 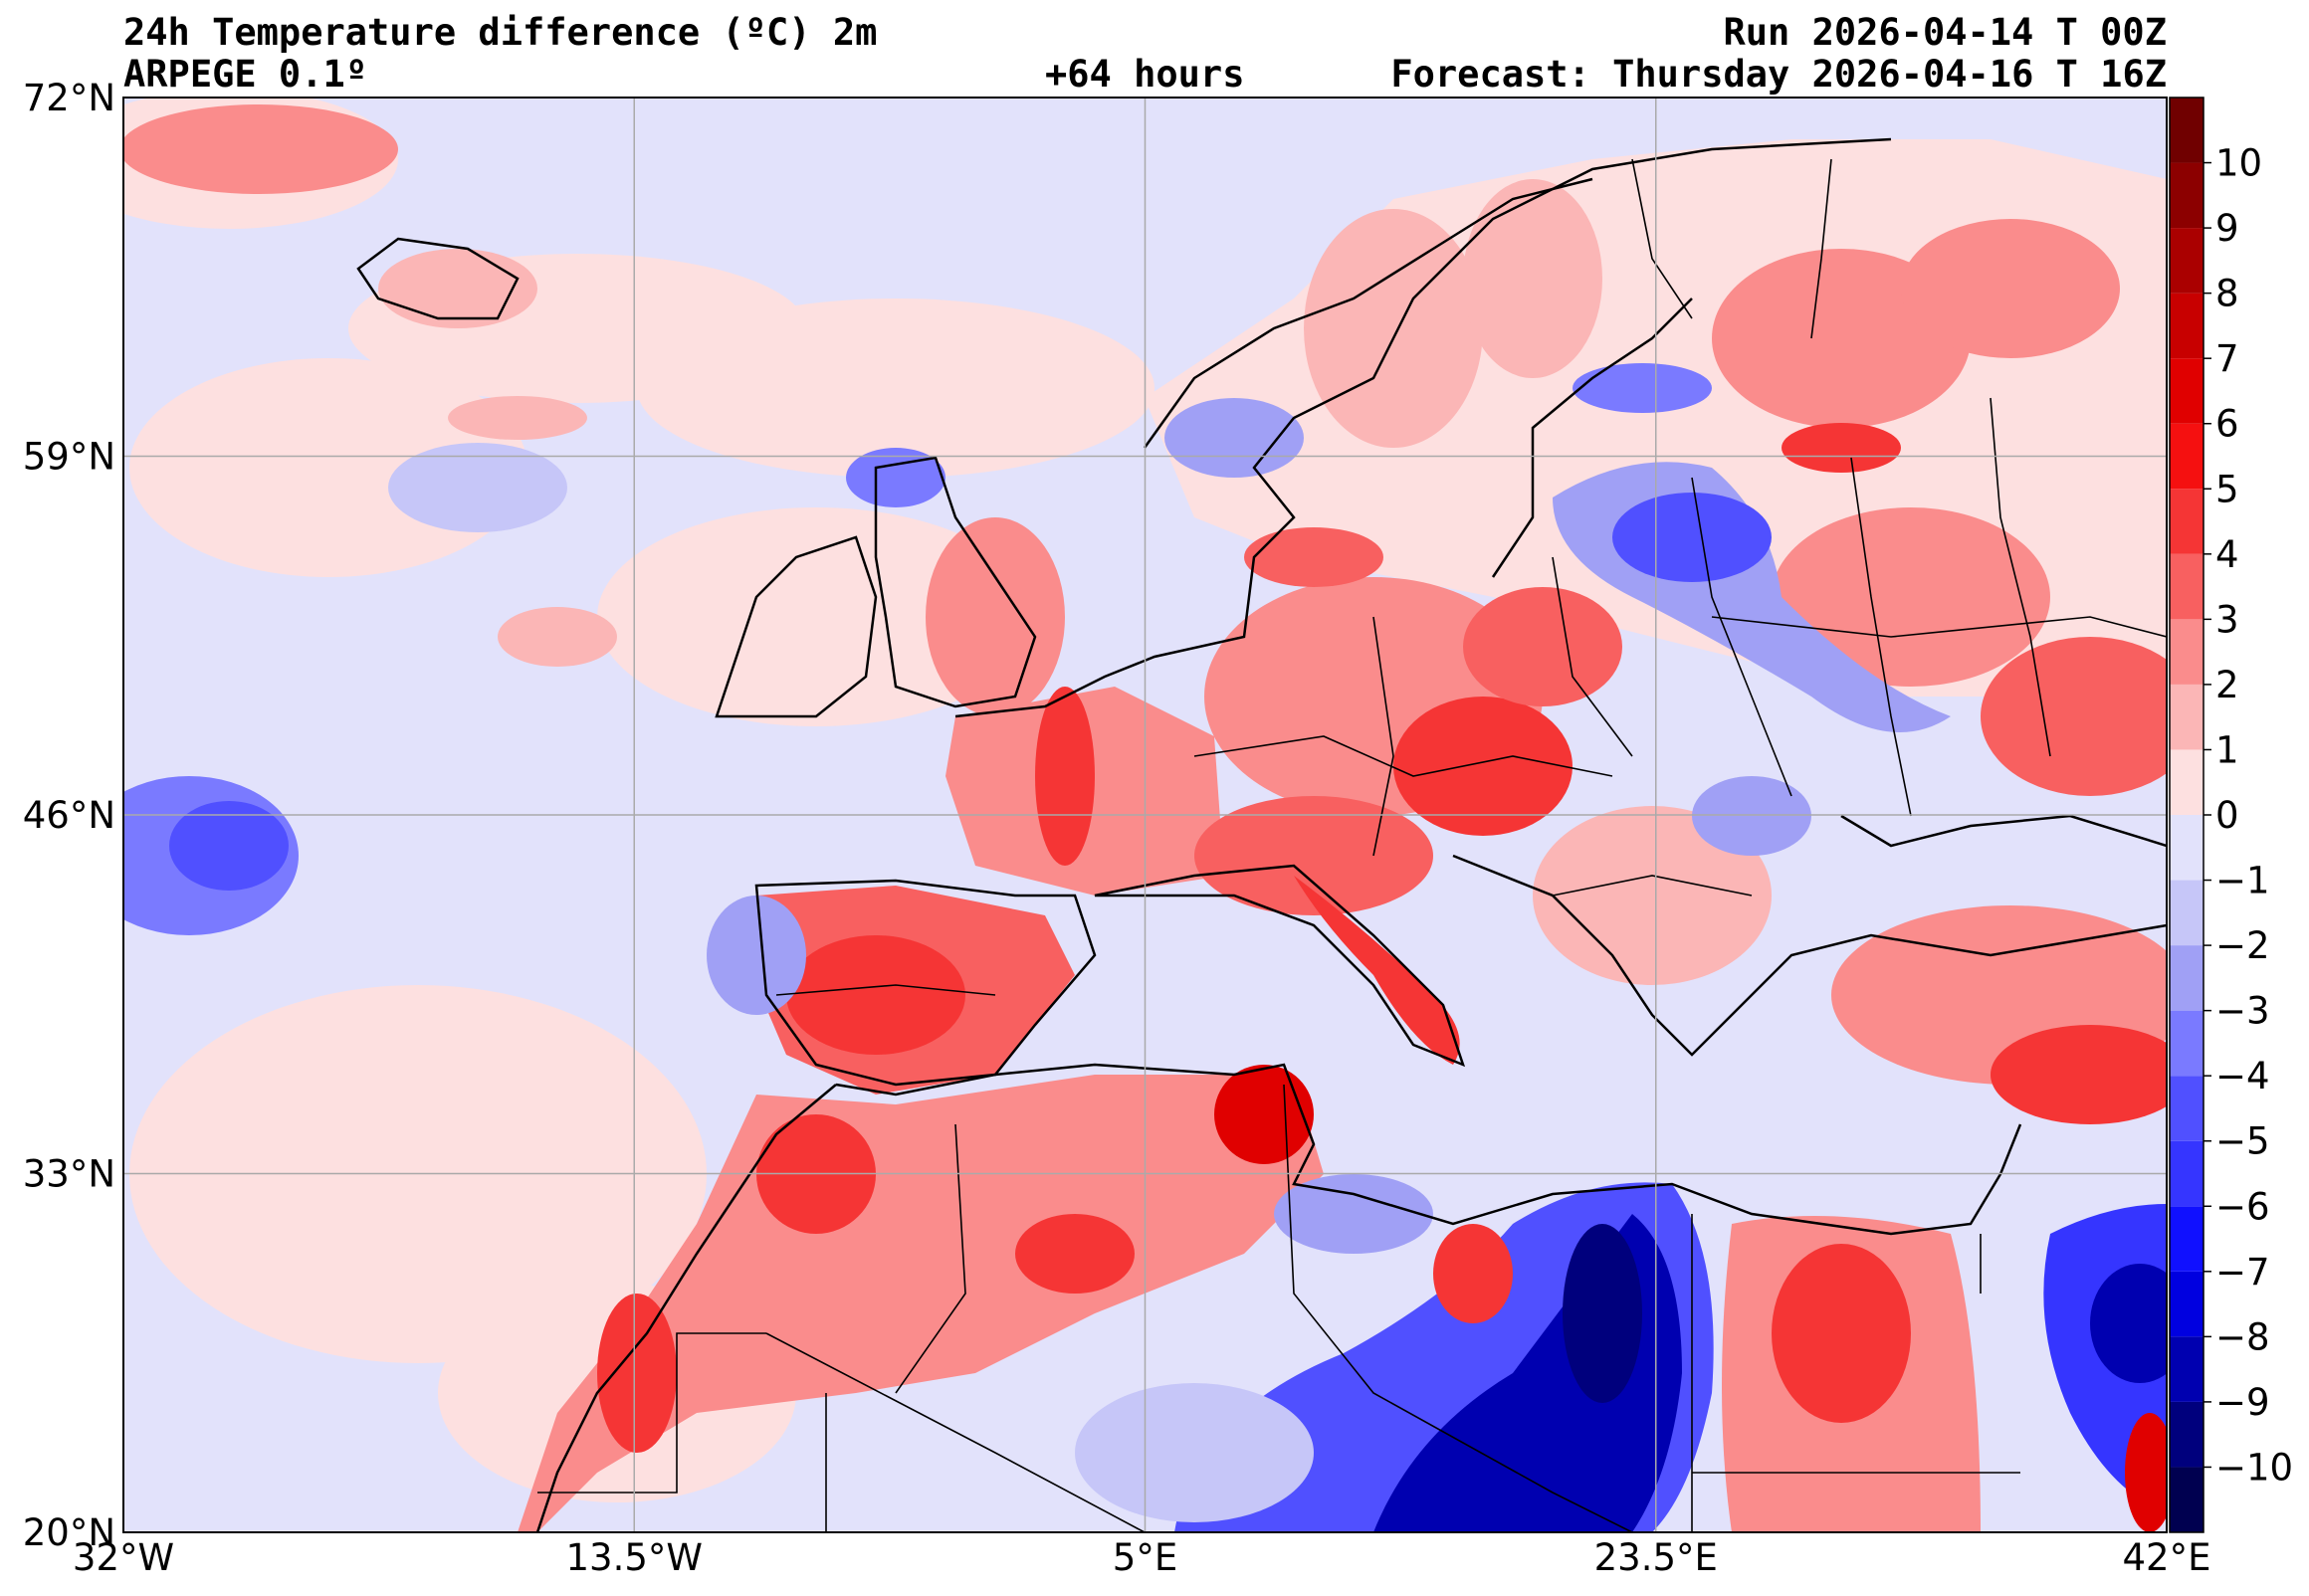 I want to click on coast-ireland, so click(x=797, y=627).